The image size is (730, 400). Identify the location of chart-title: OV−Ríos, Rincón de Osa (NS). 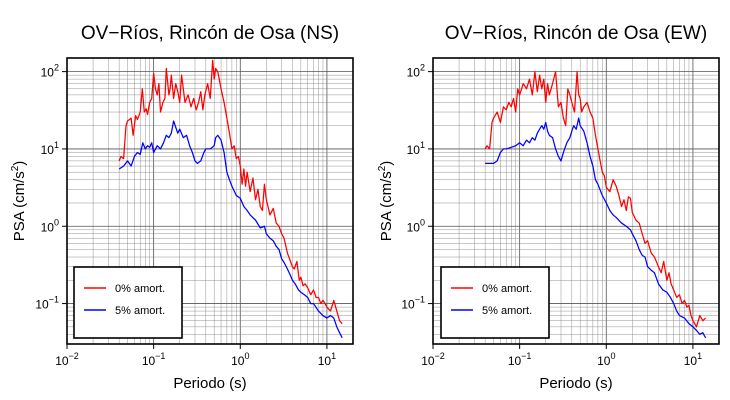
(210, 33).